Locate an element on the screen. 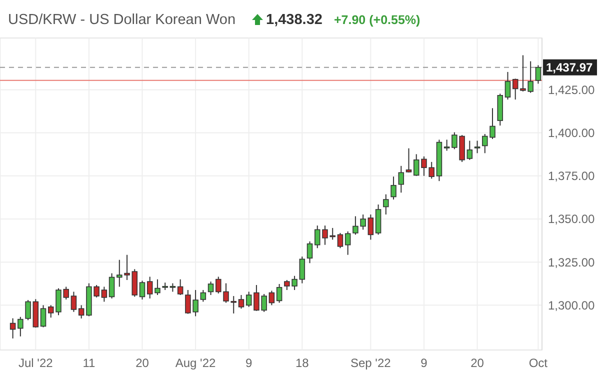 The height and width of the screenshot is (383, 612). y-tick-label: 1,350.00 is located at coordinates (572, 219).